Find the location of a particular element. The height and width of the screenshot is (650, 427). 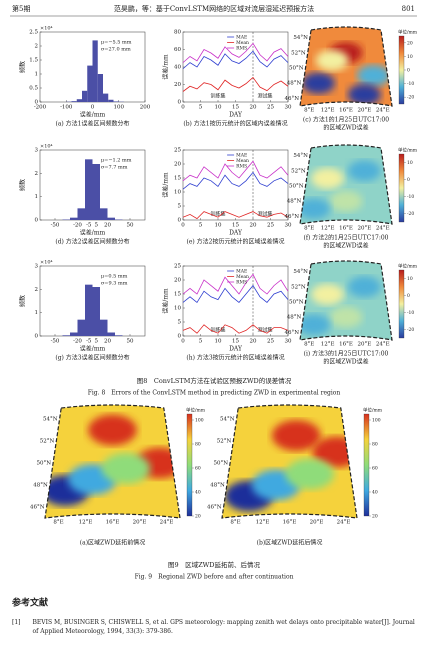

legend-label: Mean is located at coordinates (242, 43).